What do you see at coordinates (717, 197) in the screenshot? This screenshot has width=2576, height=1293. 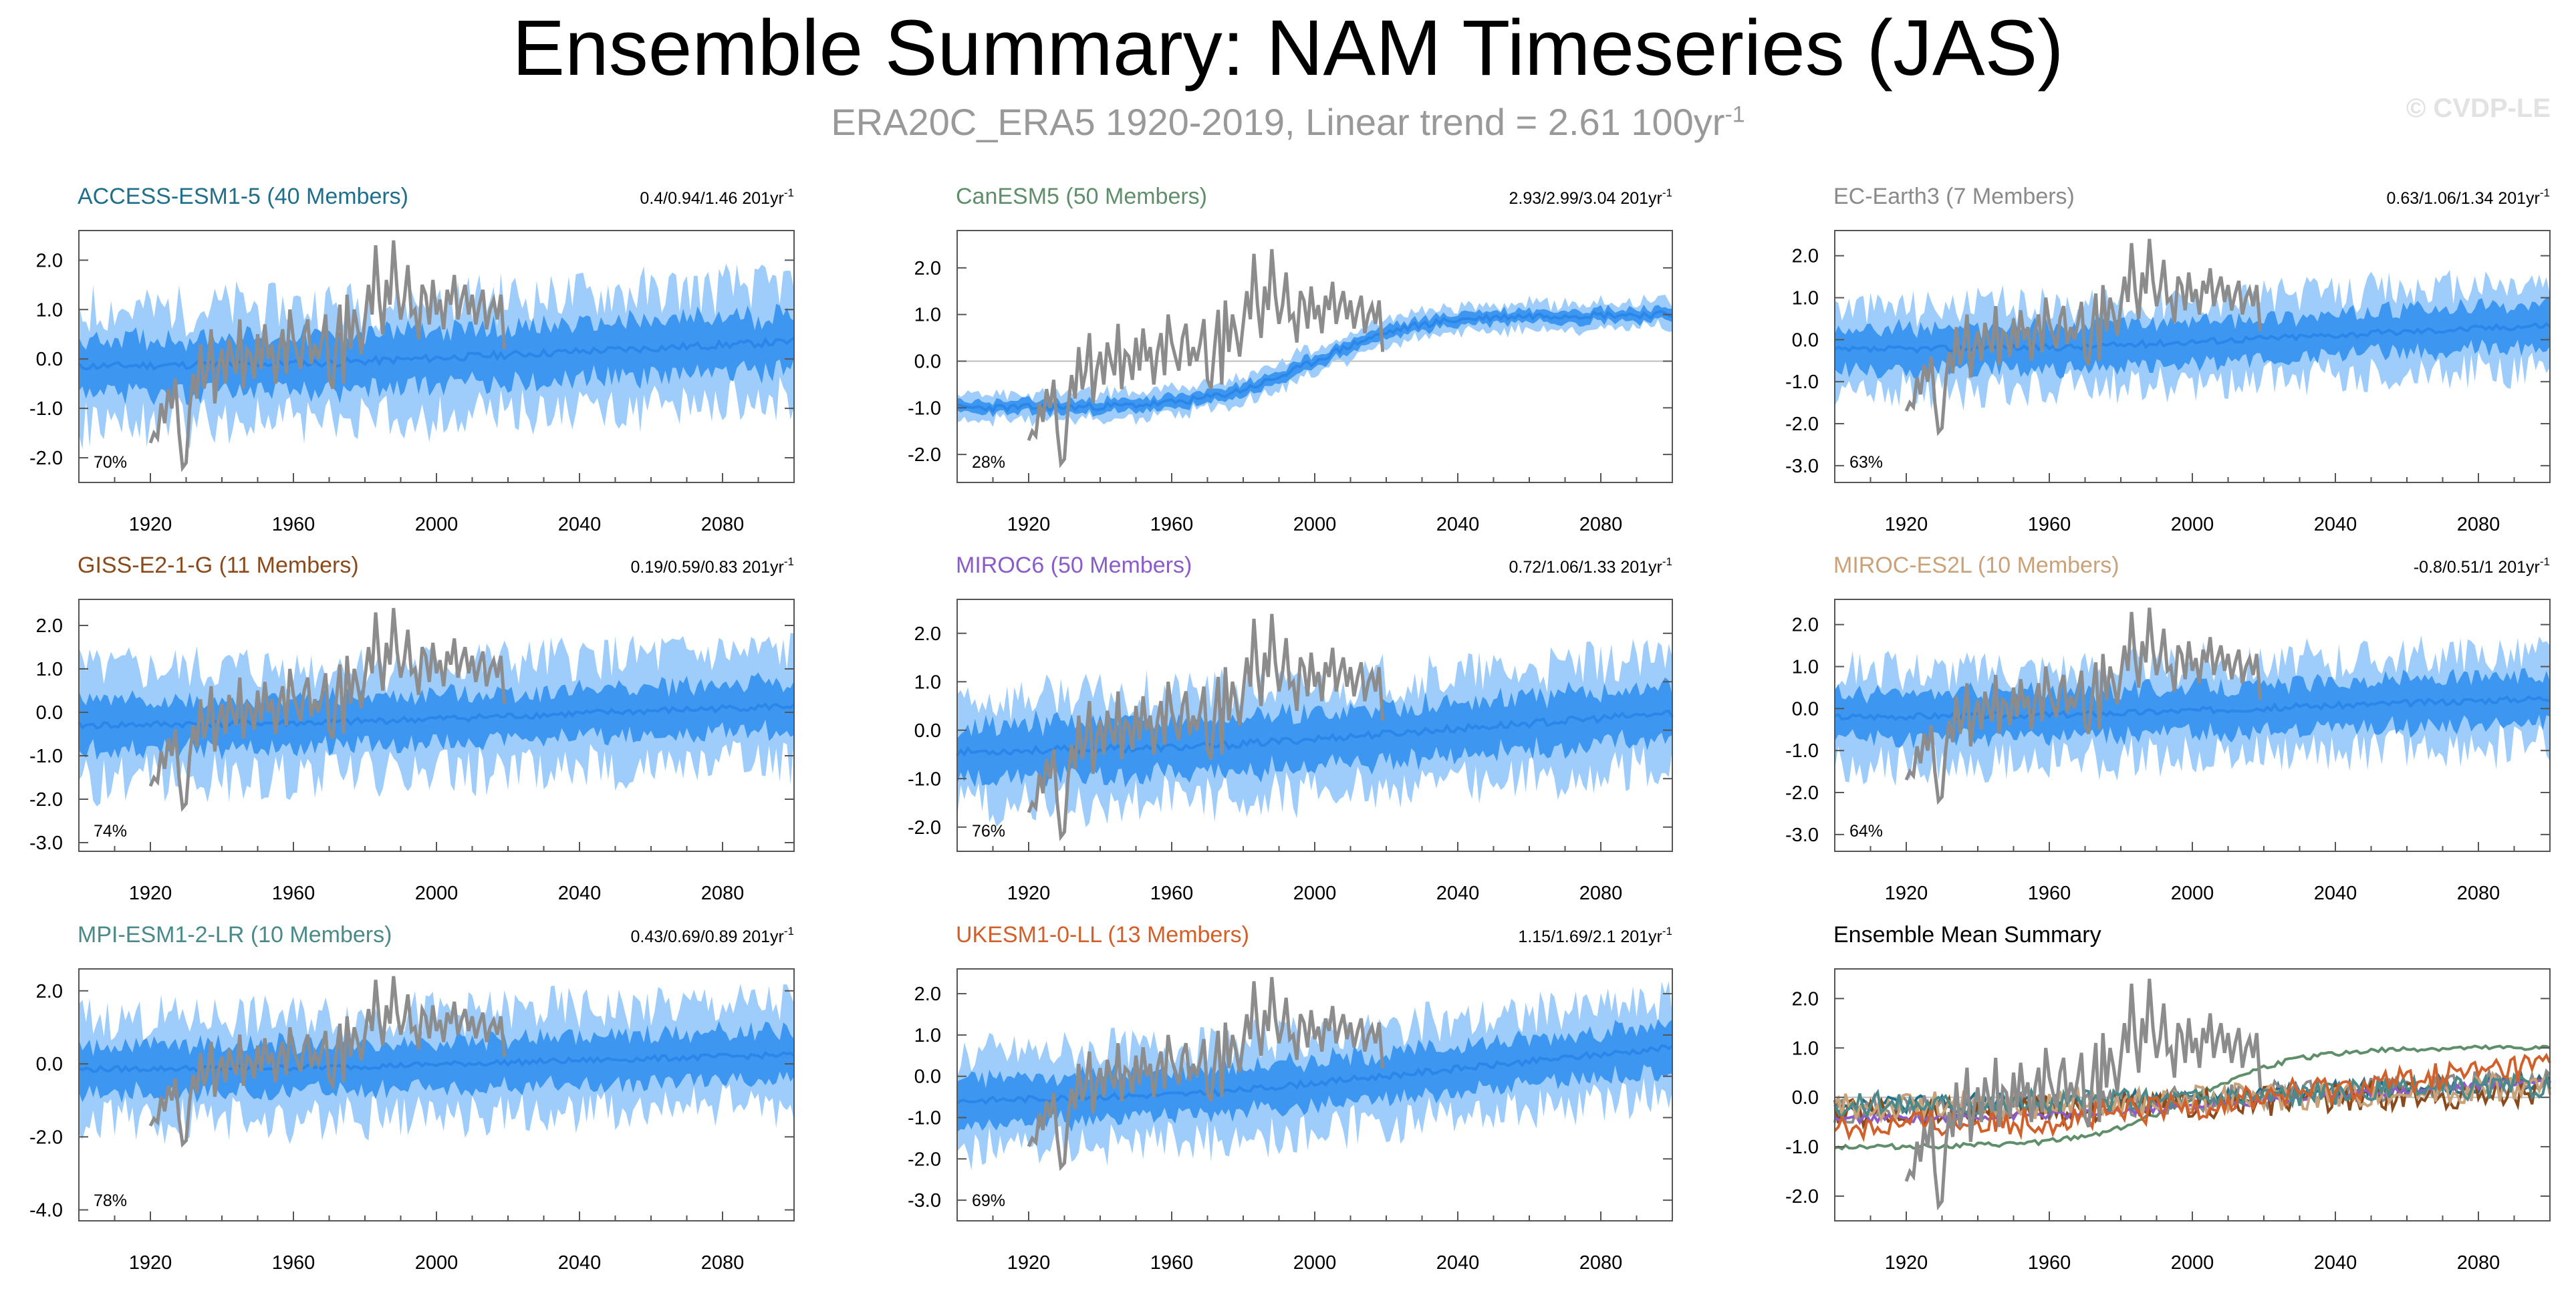 I see `chart-trend-label: 0.4/0.94/1.46 201yr-1` at bounding box center [717, 197].